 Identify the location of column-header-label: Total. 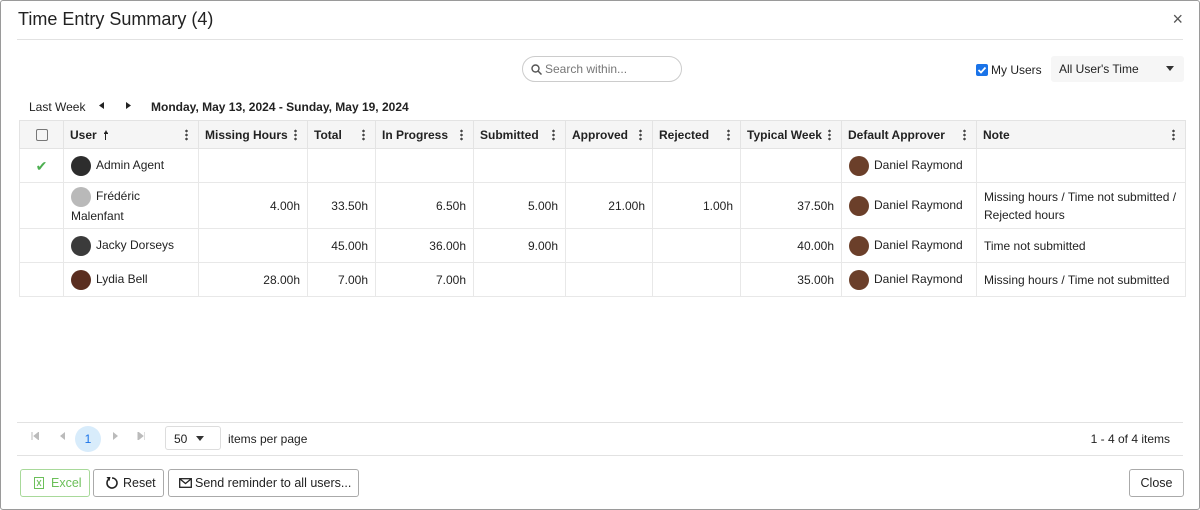
(328, 134).